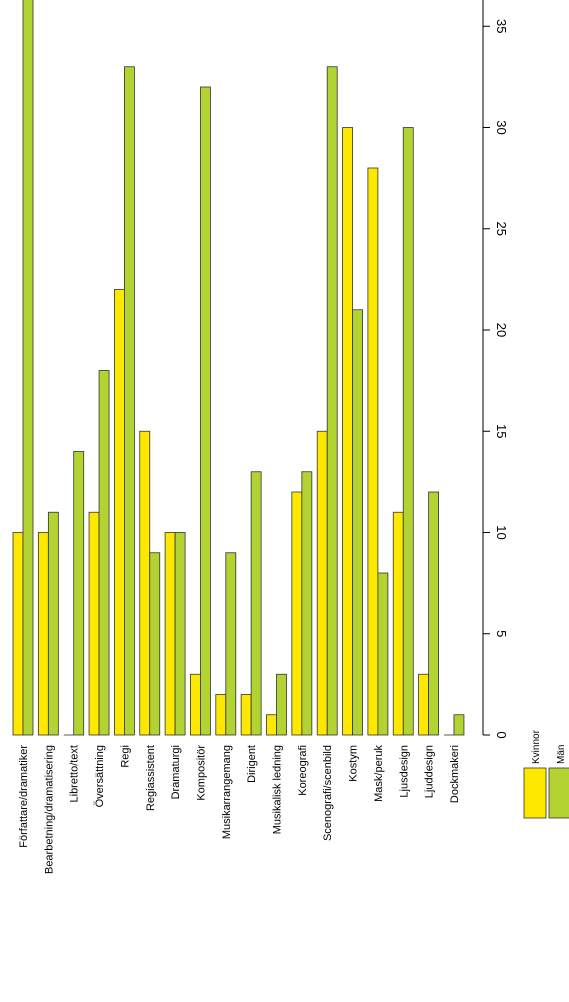 The image size is (569, 1002). I want to click on category-label-12: Scenografi/scenbild, so click(328, 793).